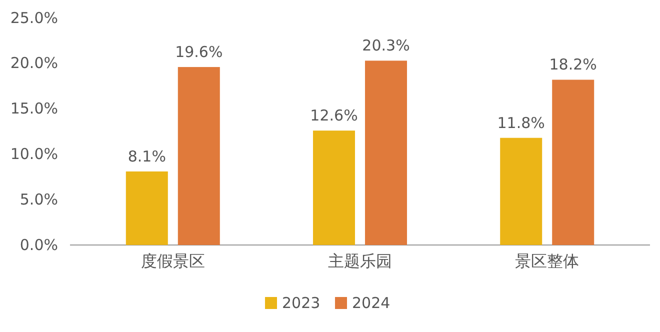 The height and width of the screenshot is (332, 660). Describe the element at coordinates (521, 123) in the screenshot. I see `data-label: 11.8%` at that location.